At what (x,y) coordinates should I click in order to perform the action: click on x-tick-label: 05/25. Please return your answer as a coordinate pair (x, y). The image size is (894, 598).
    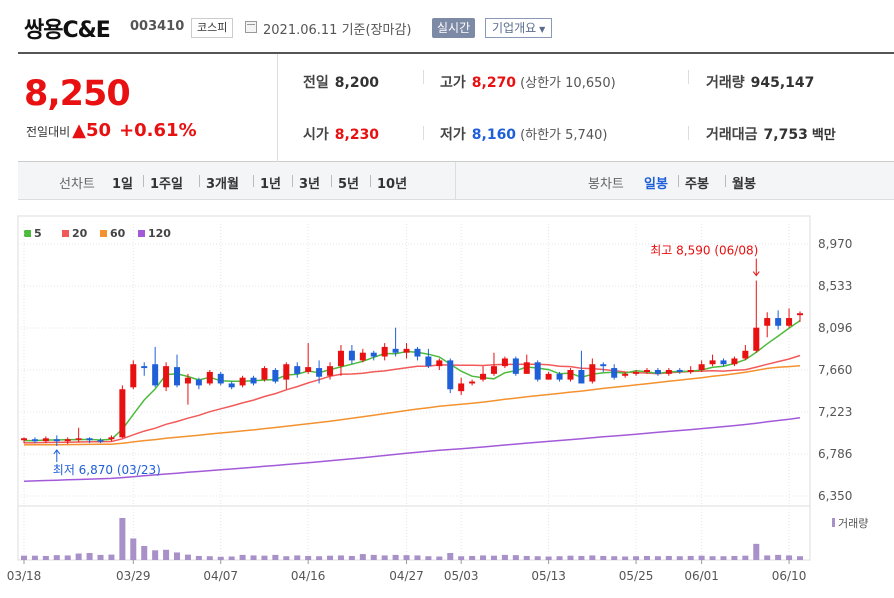
    Looking at the image, I should click on (636, 576).